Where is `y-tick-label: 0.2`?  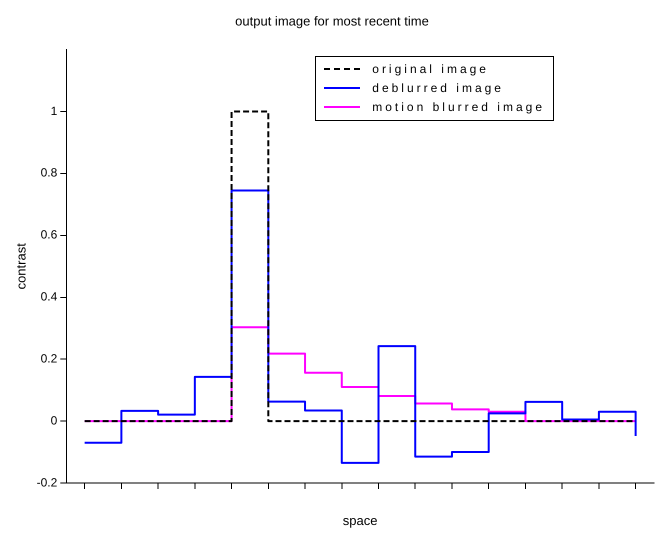
y-tick-label: 0.2 is located at coordinates (49, 358).